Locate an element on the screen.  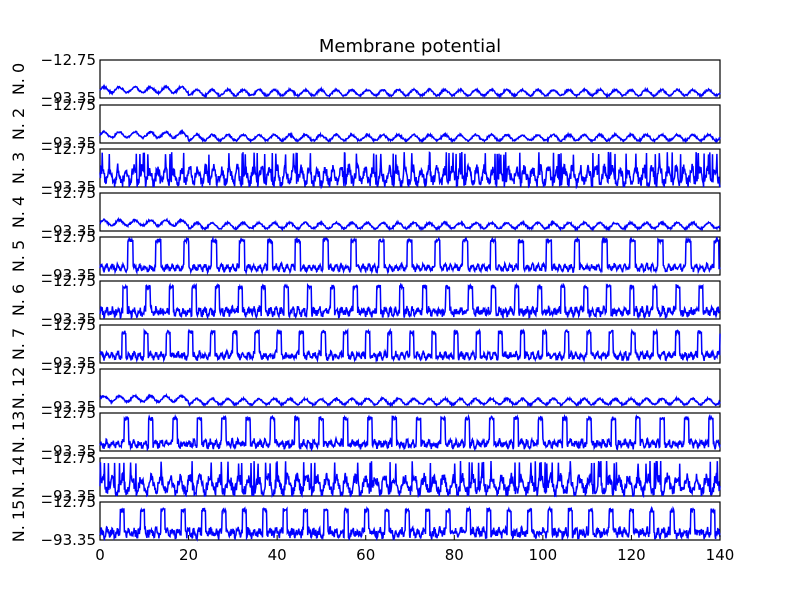
panel-n-0: −12.75 −93.35 N. 0 is located at coordinates (365, 79).